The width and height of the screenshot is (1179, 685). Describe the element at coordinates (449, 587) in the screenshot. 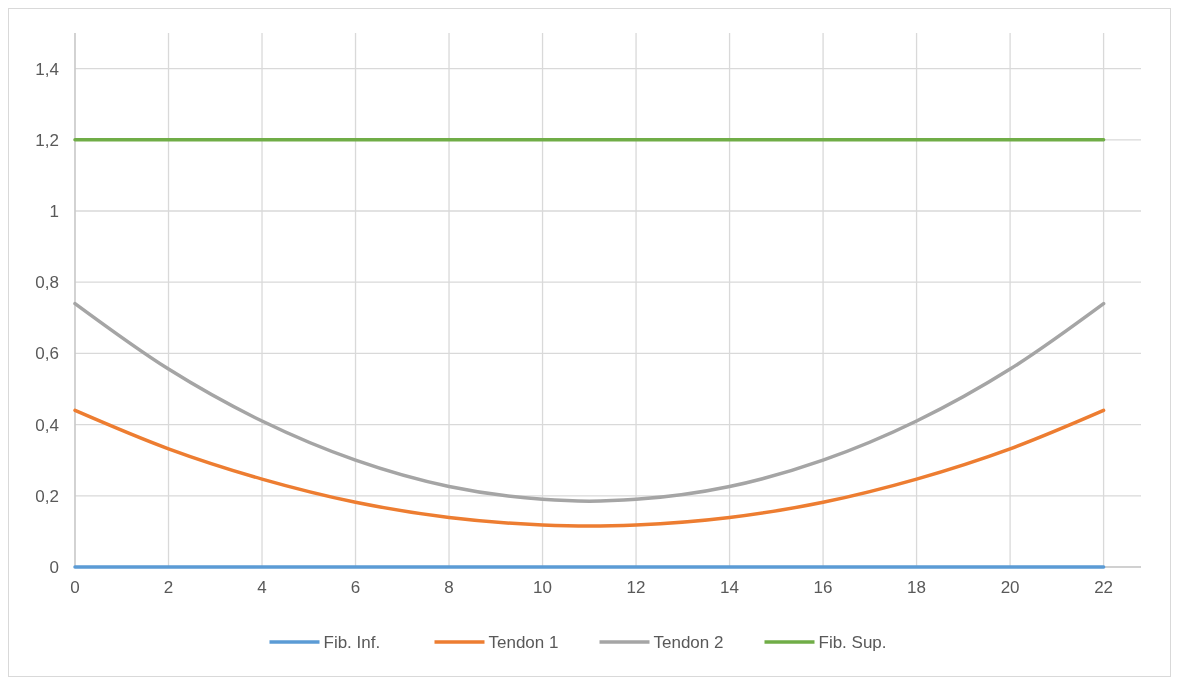

I see `x-tick-label: 8` at that location.